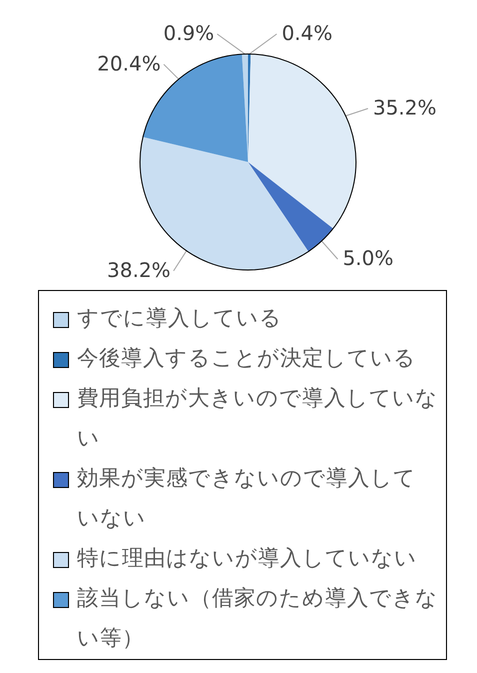 The width and height of the screenshot is (477, 673). What do you see at coordinates (139, 270) in the screenshot?
I see `data-label: 38.2%` at bounding box center [139, 270].